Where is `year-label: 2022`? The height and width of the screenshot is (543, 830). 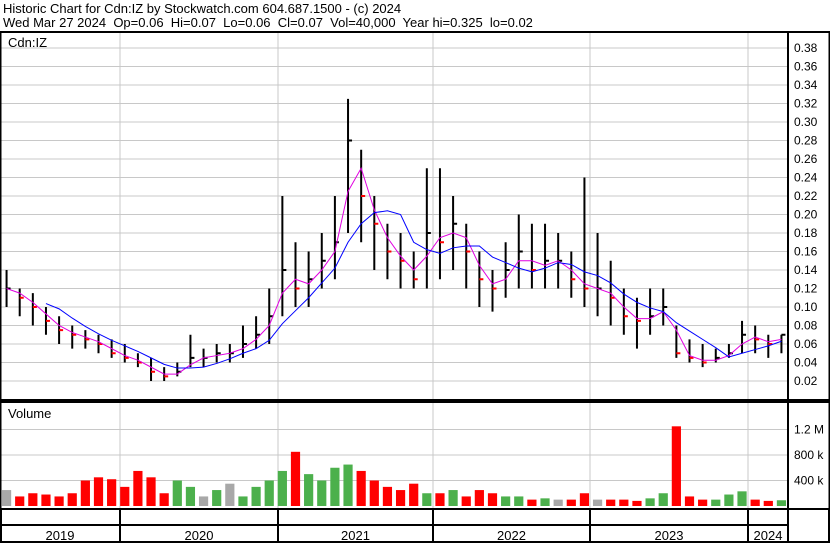
year-label: 2022 is located at coordinates (511, 535).